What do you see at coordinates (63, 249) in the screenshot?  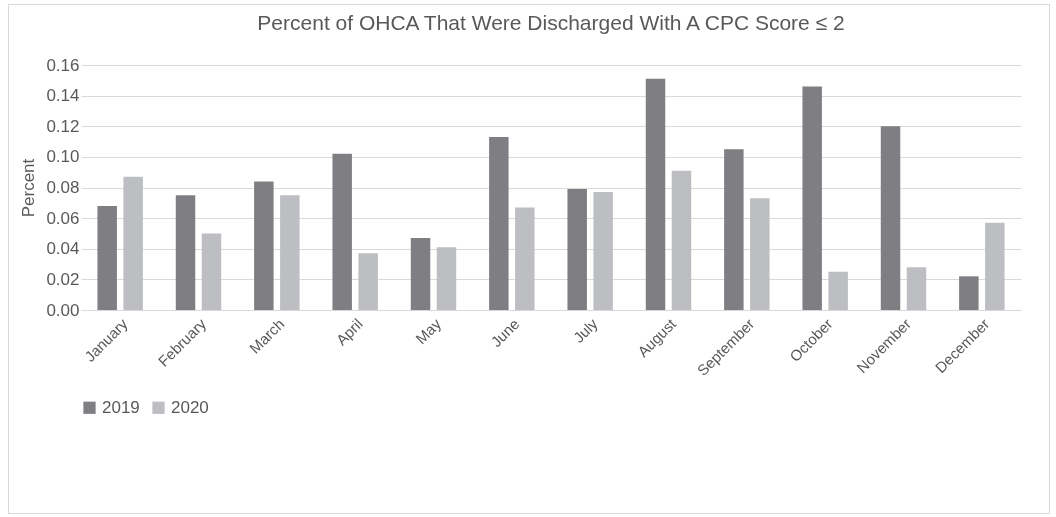 I see `y-tick-label: 0.04` at bounding box center [63, 249].